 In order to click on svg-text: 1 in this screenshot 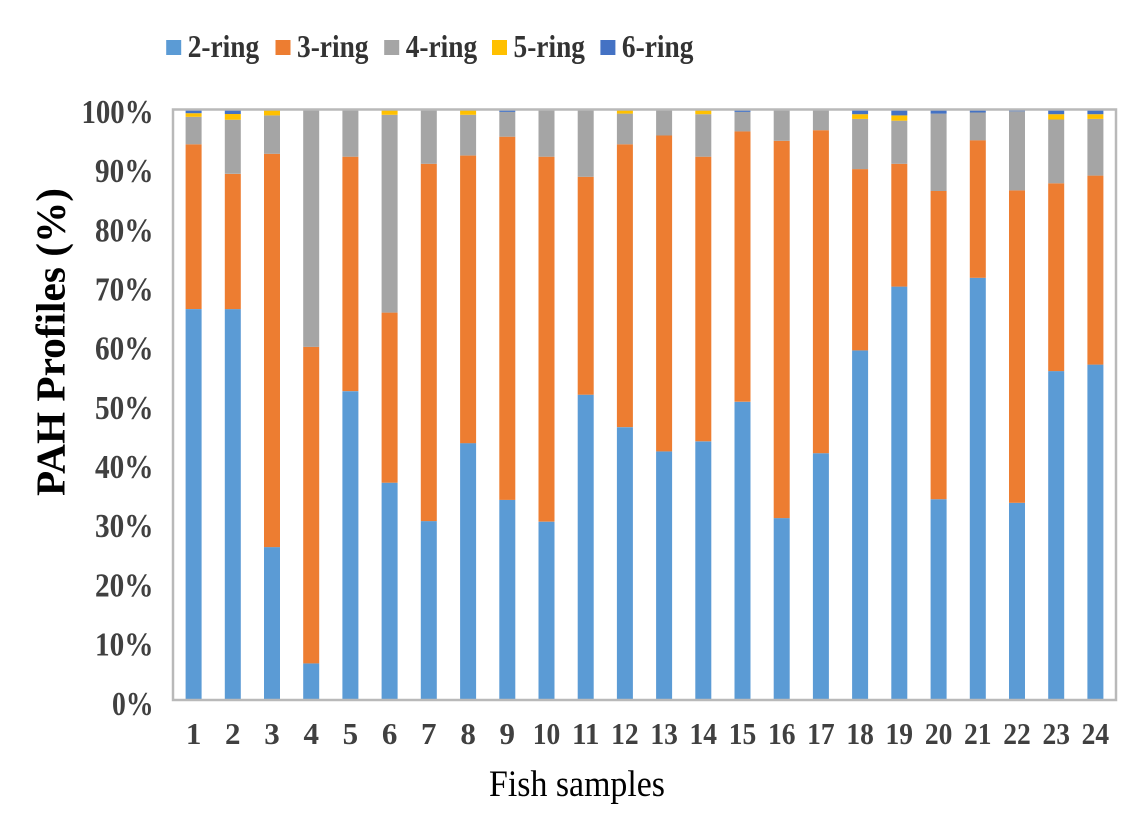, I will do `click(194, 733)`.